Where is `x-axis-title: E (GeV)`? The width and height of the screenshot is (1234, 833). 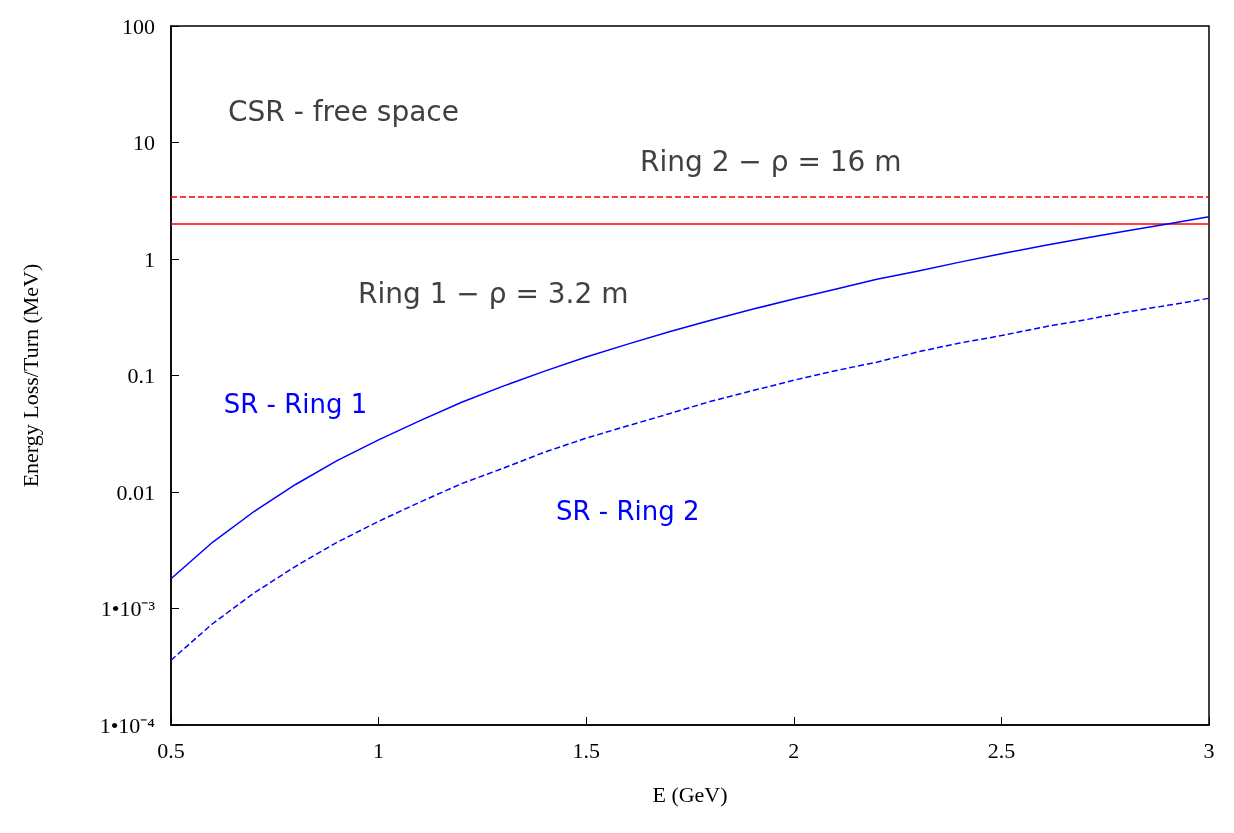 x-axis-title: E (GeV) is located at coordinates (690, 794).